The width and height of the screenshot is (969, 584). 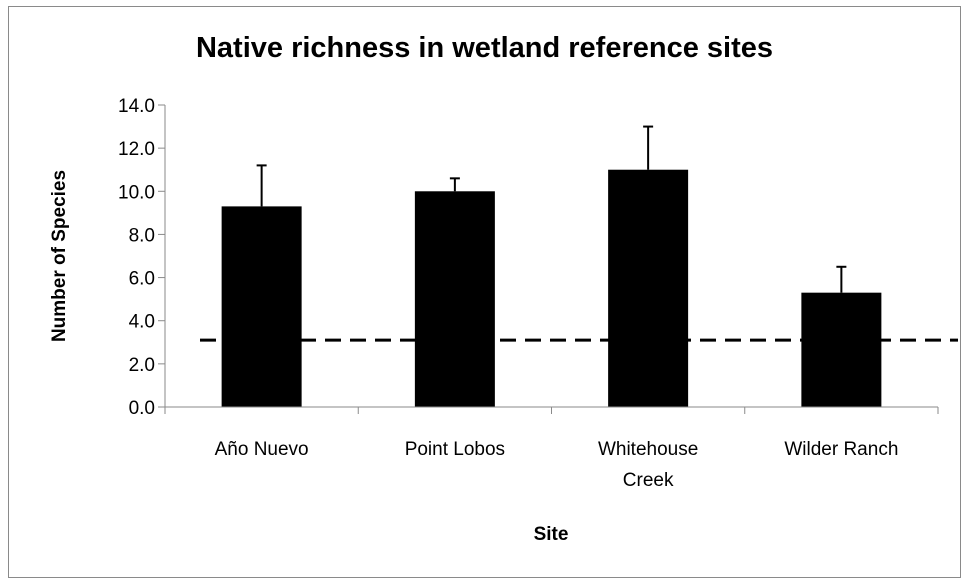 What do you see at coordinates (142, 279) in the screenshot?
I see `y-tick-label: 6.0` at bounding box center [142, 279].